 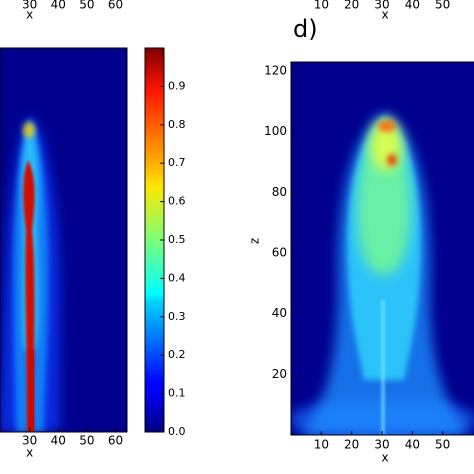 What do you see at coordinates (177, 239) in the screenshot?
I see `colorbar-tick-label: 0.5` at bounding box center [177, 239].